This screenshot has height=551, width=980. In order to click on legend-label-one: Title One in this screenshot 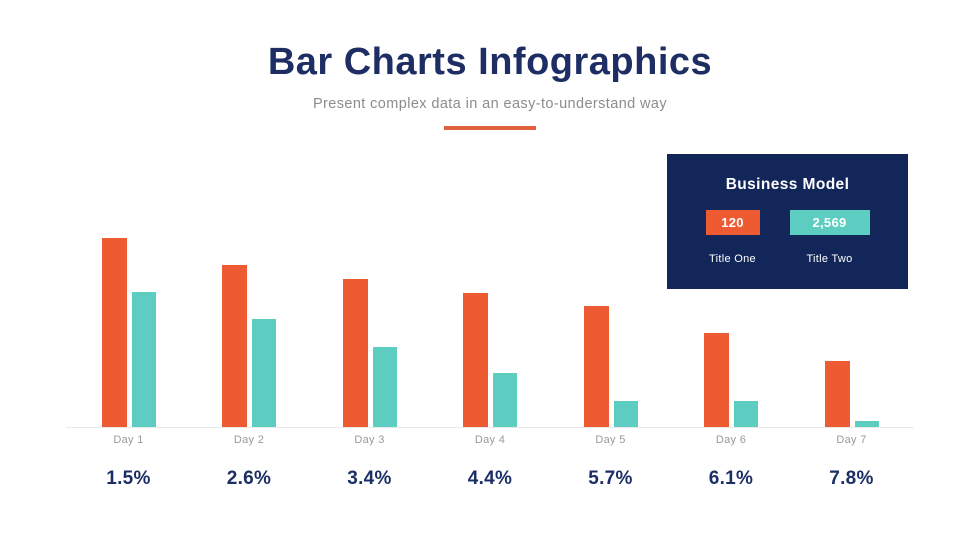, I will do `click(732, 259)`.